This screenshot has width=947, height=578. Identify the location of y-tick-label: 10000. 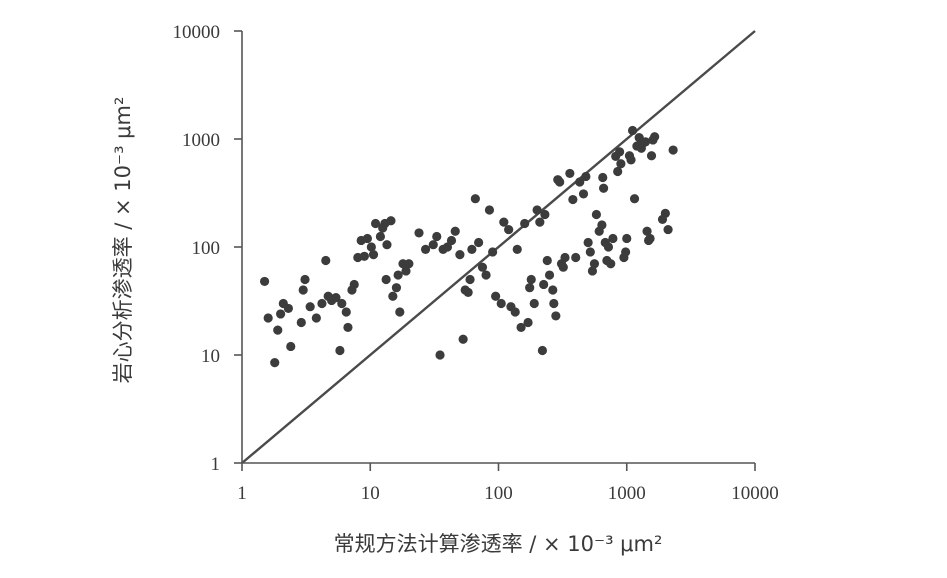
(197, 32).